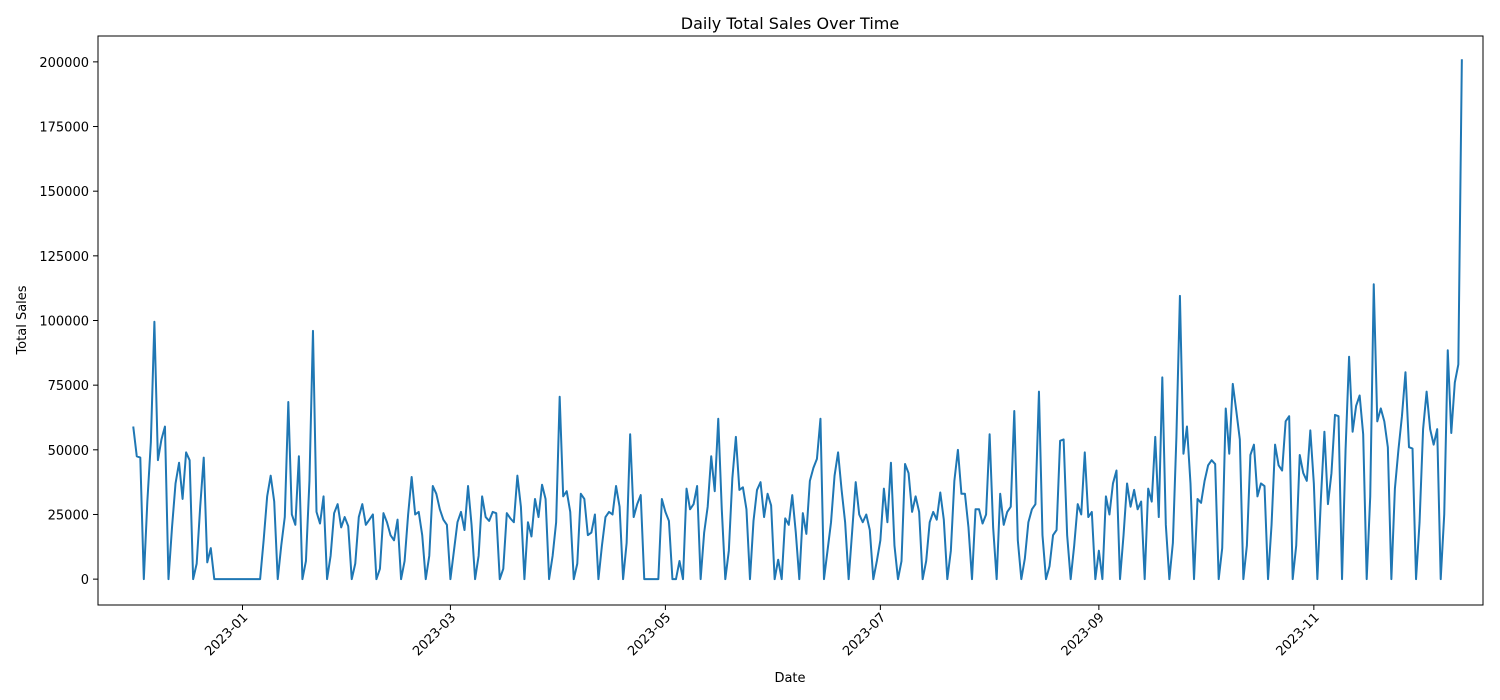  Describe the element at coordinates (790, 23) in the screenshot. I see `chart-title: Daily Total Sales Over Time` at that location.